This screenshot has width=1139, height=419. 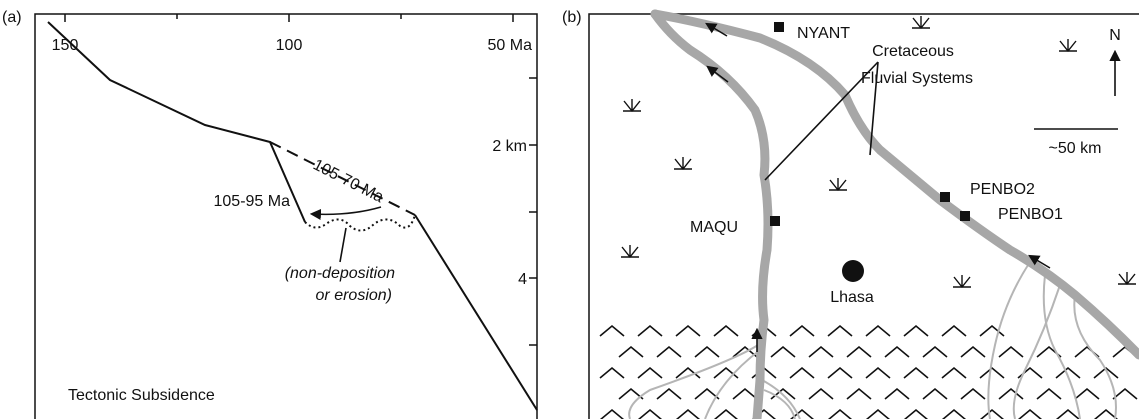 I want to click on dotted-curve, so click(x=360, y=223).